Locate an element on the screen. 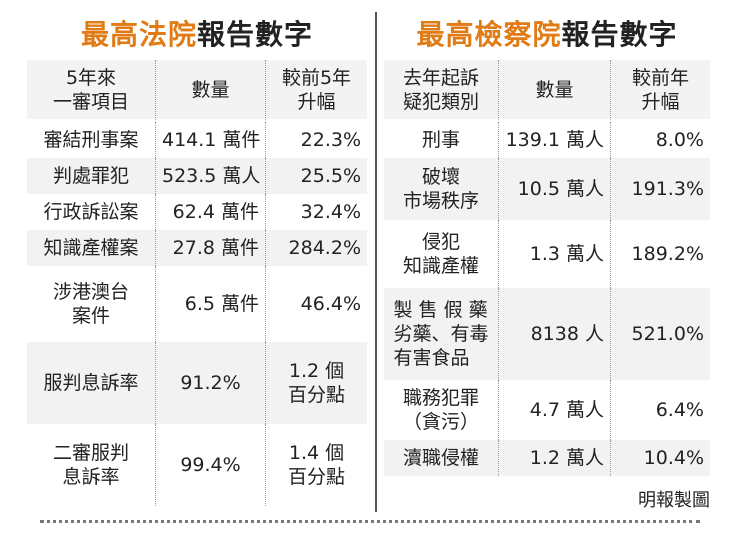 Image resolution: width=740 pixels, height=540 pixels. row-item: 服判息訴率 is located at coordinates (91, 383).